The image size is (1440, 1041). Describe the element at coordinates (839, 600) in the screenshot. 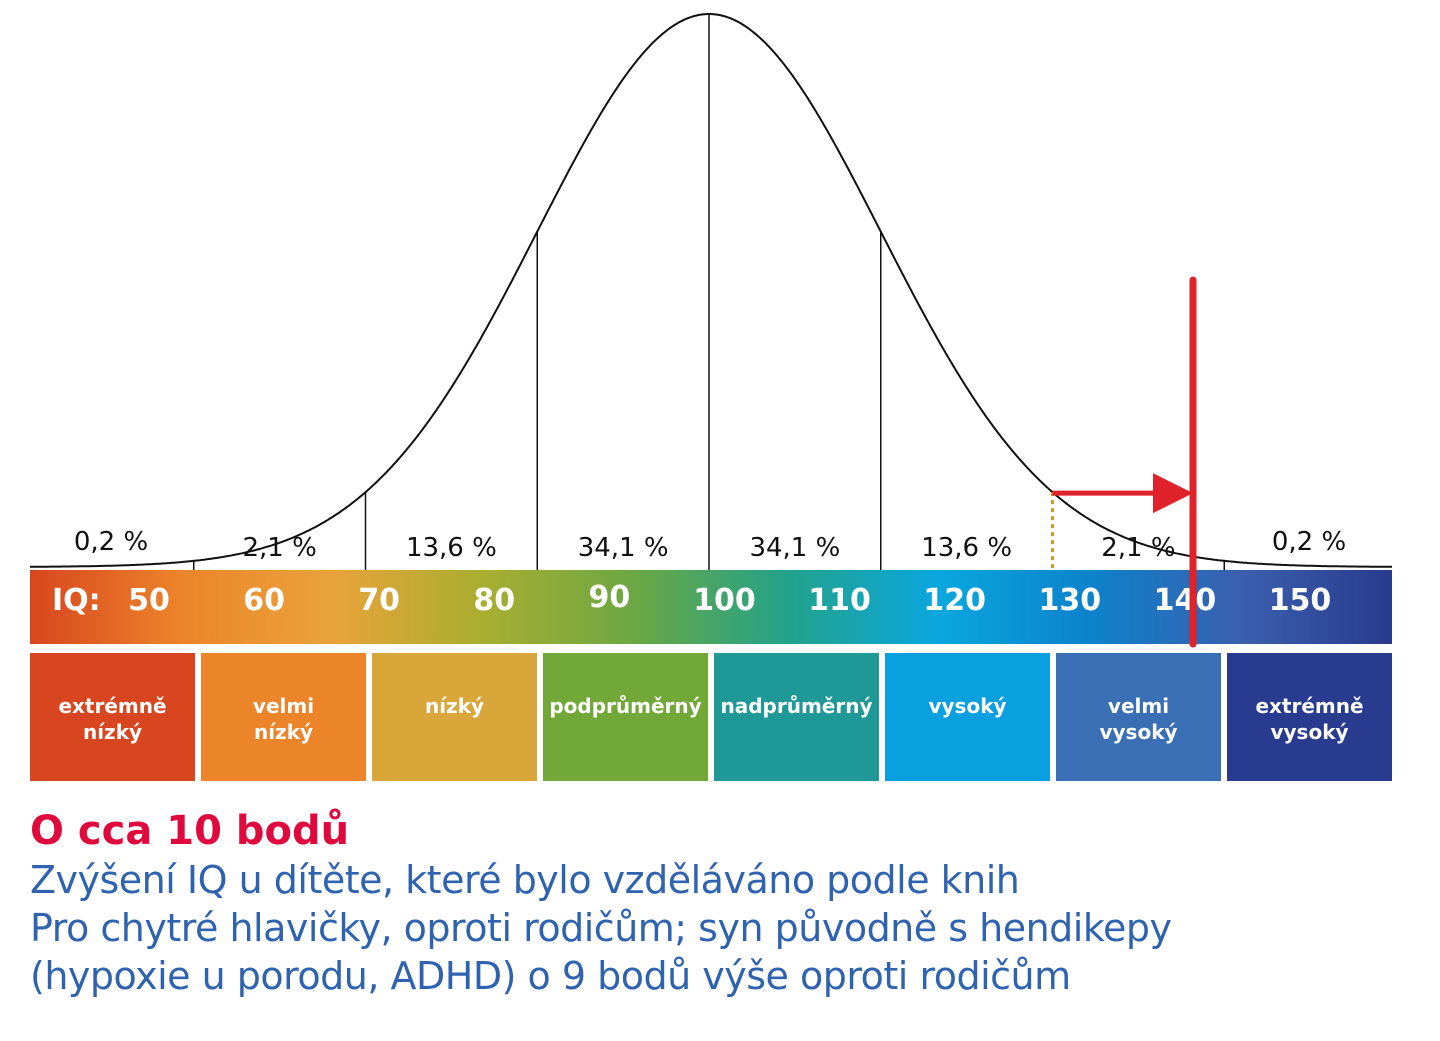

I see `iq-tick-label-110: 110` at that location.